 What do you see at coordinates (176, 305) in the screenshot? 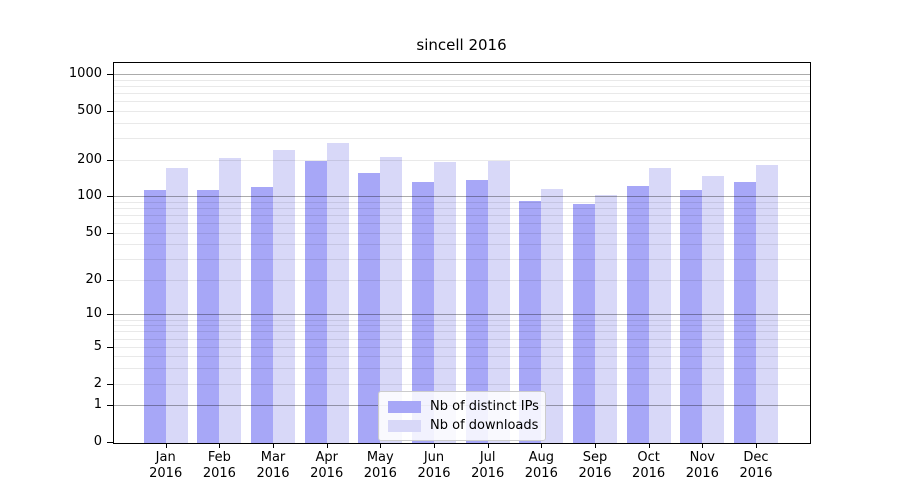
I see `bar-downloads-jan` at bounding box center [176, 305].